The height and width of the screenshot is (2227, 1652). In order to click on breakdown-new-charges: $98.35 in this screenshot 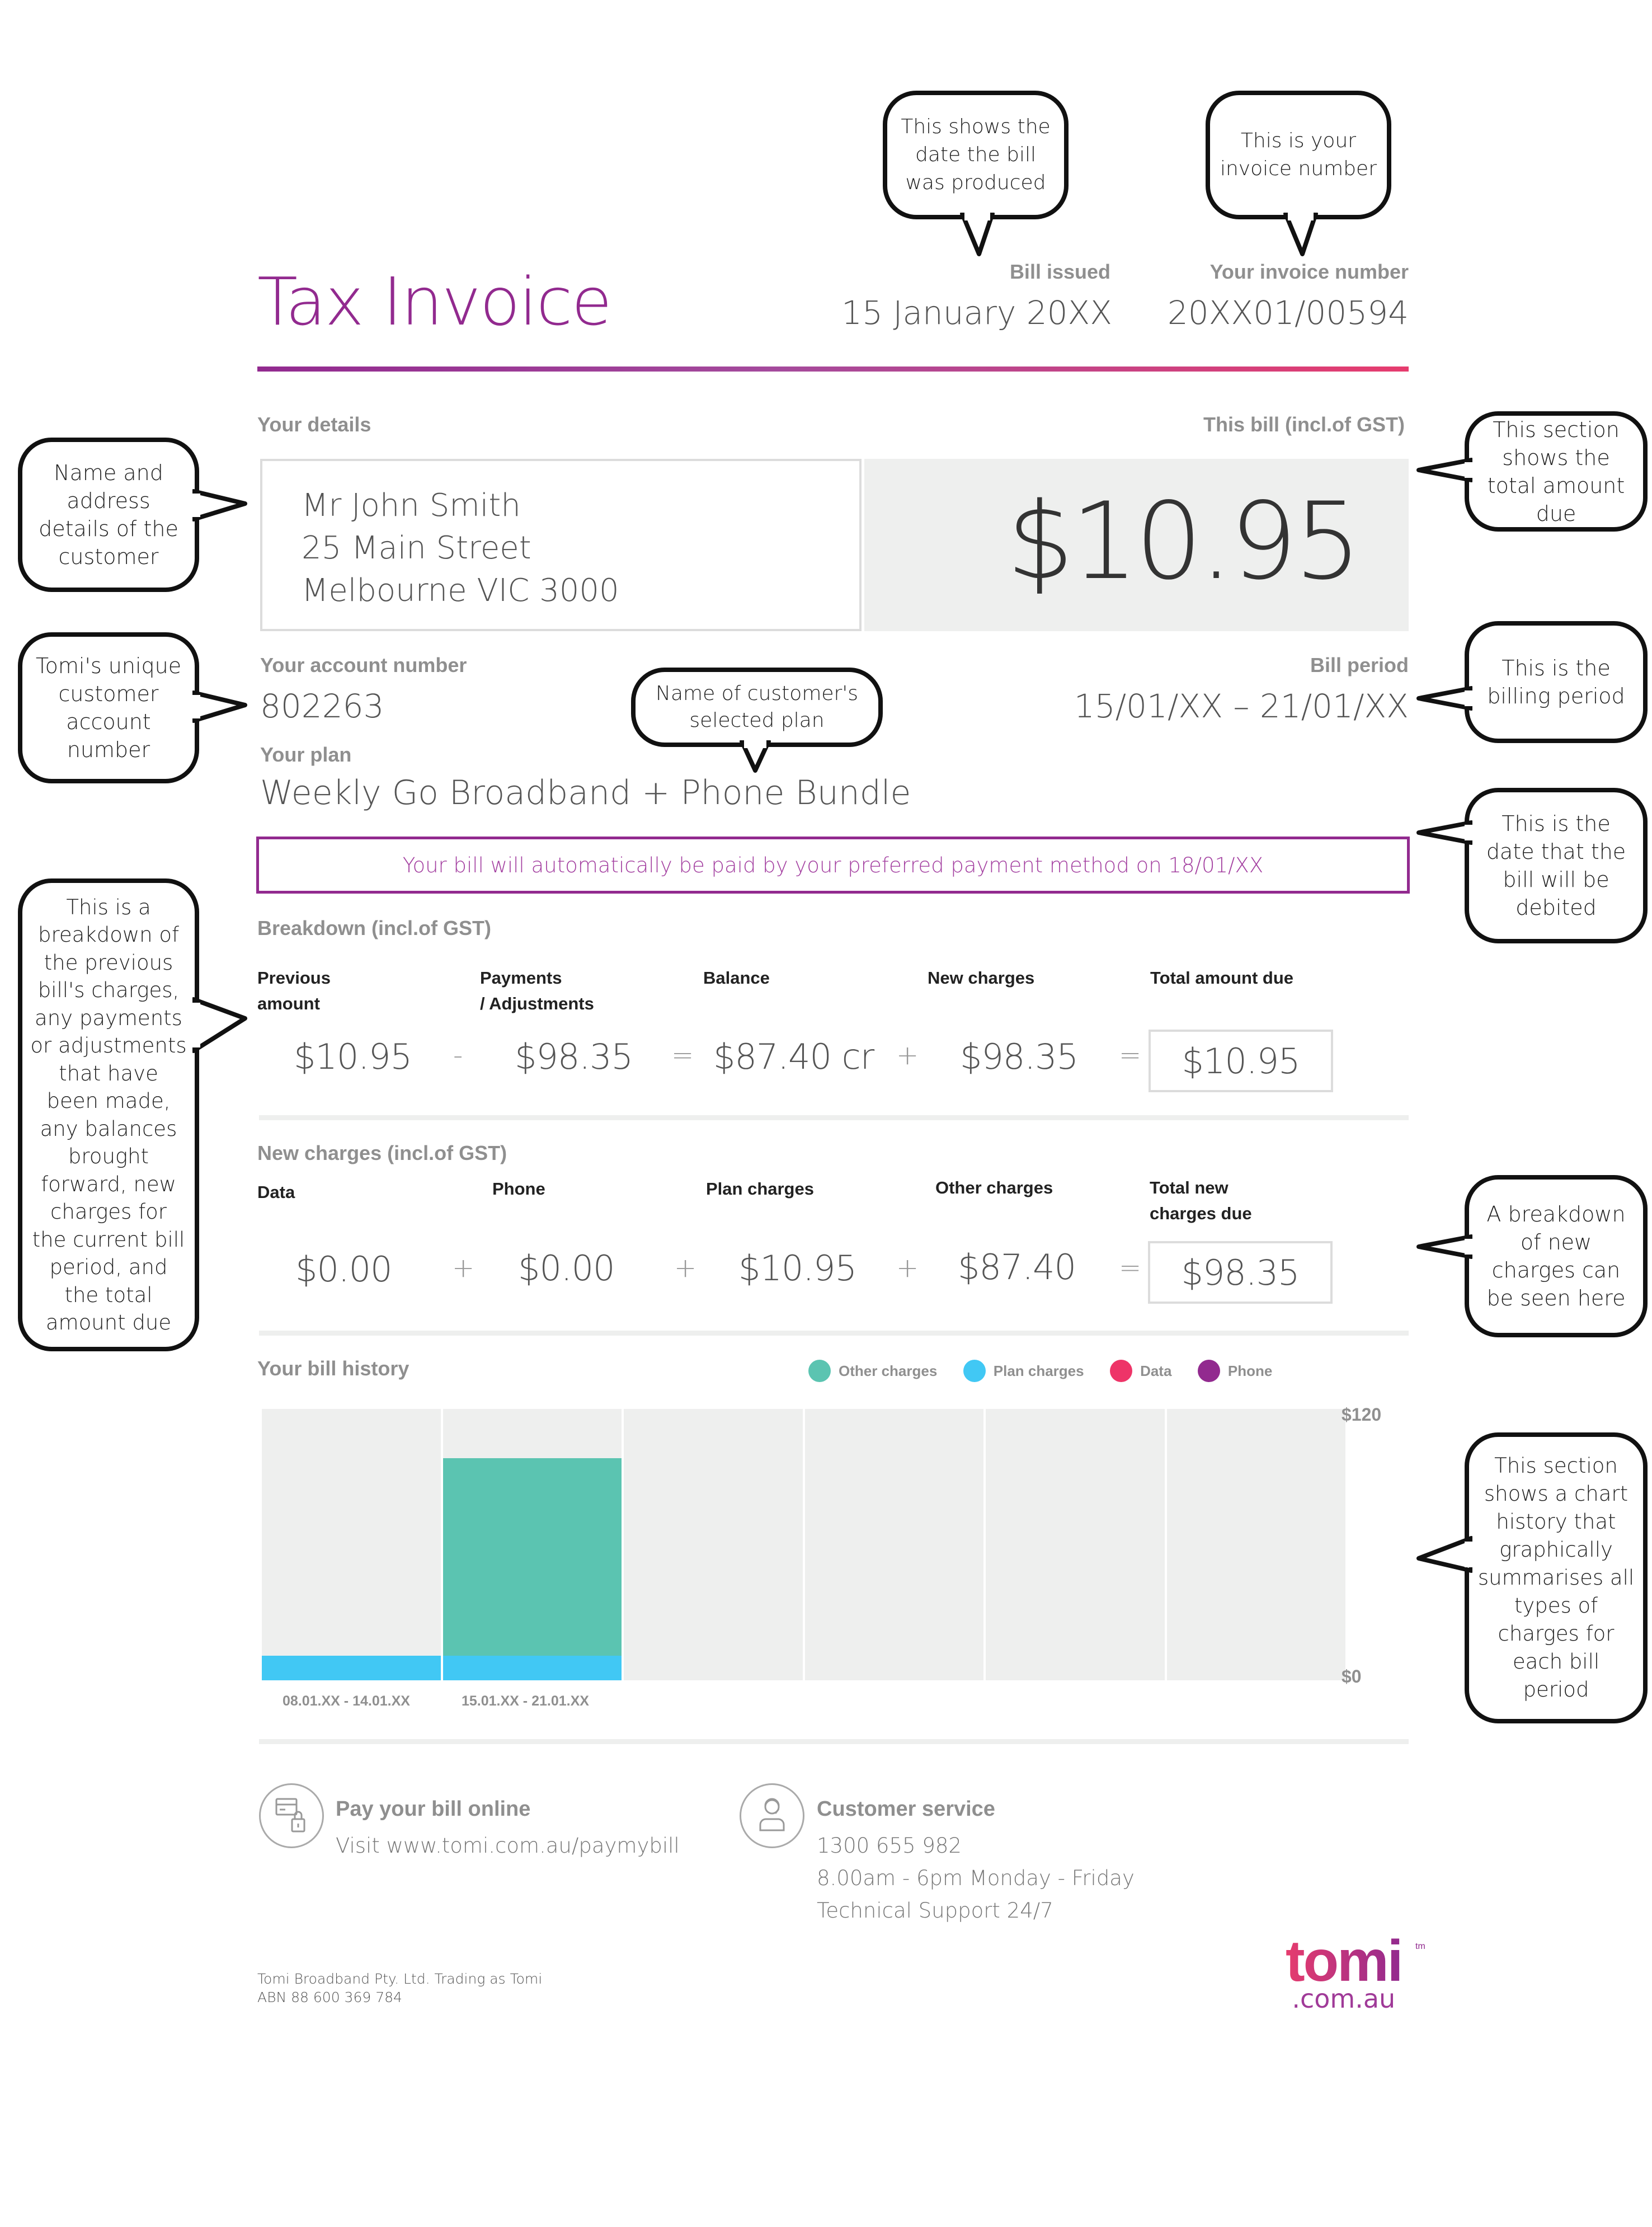, I will do `click(1020, 1056)`.